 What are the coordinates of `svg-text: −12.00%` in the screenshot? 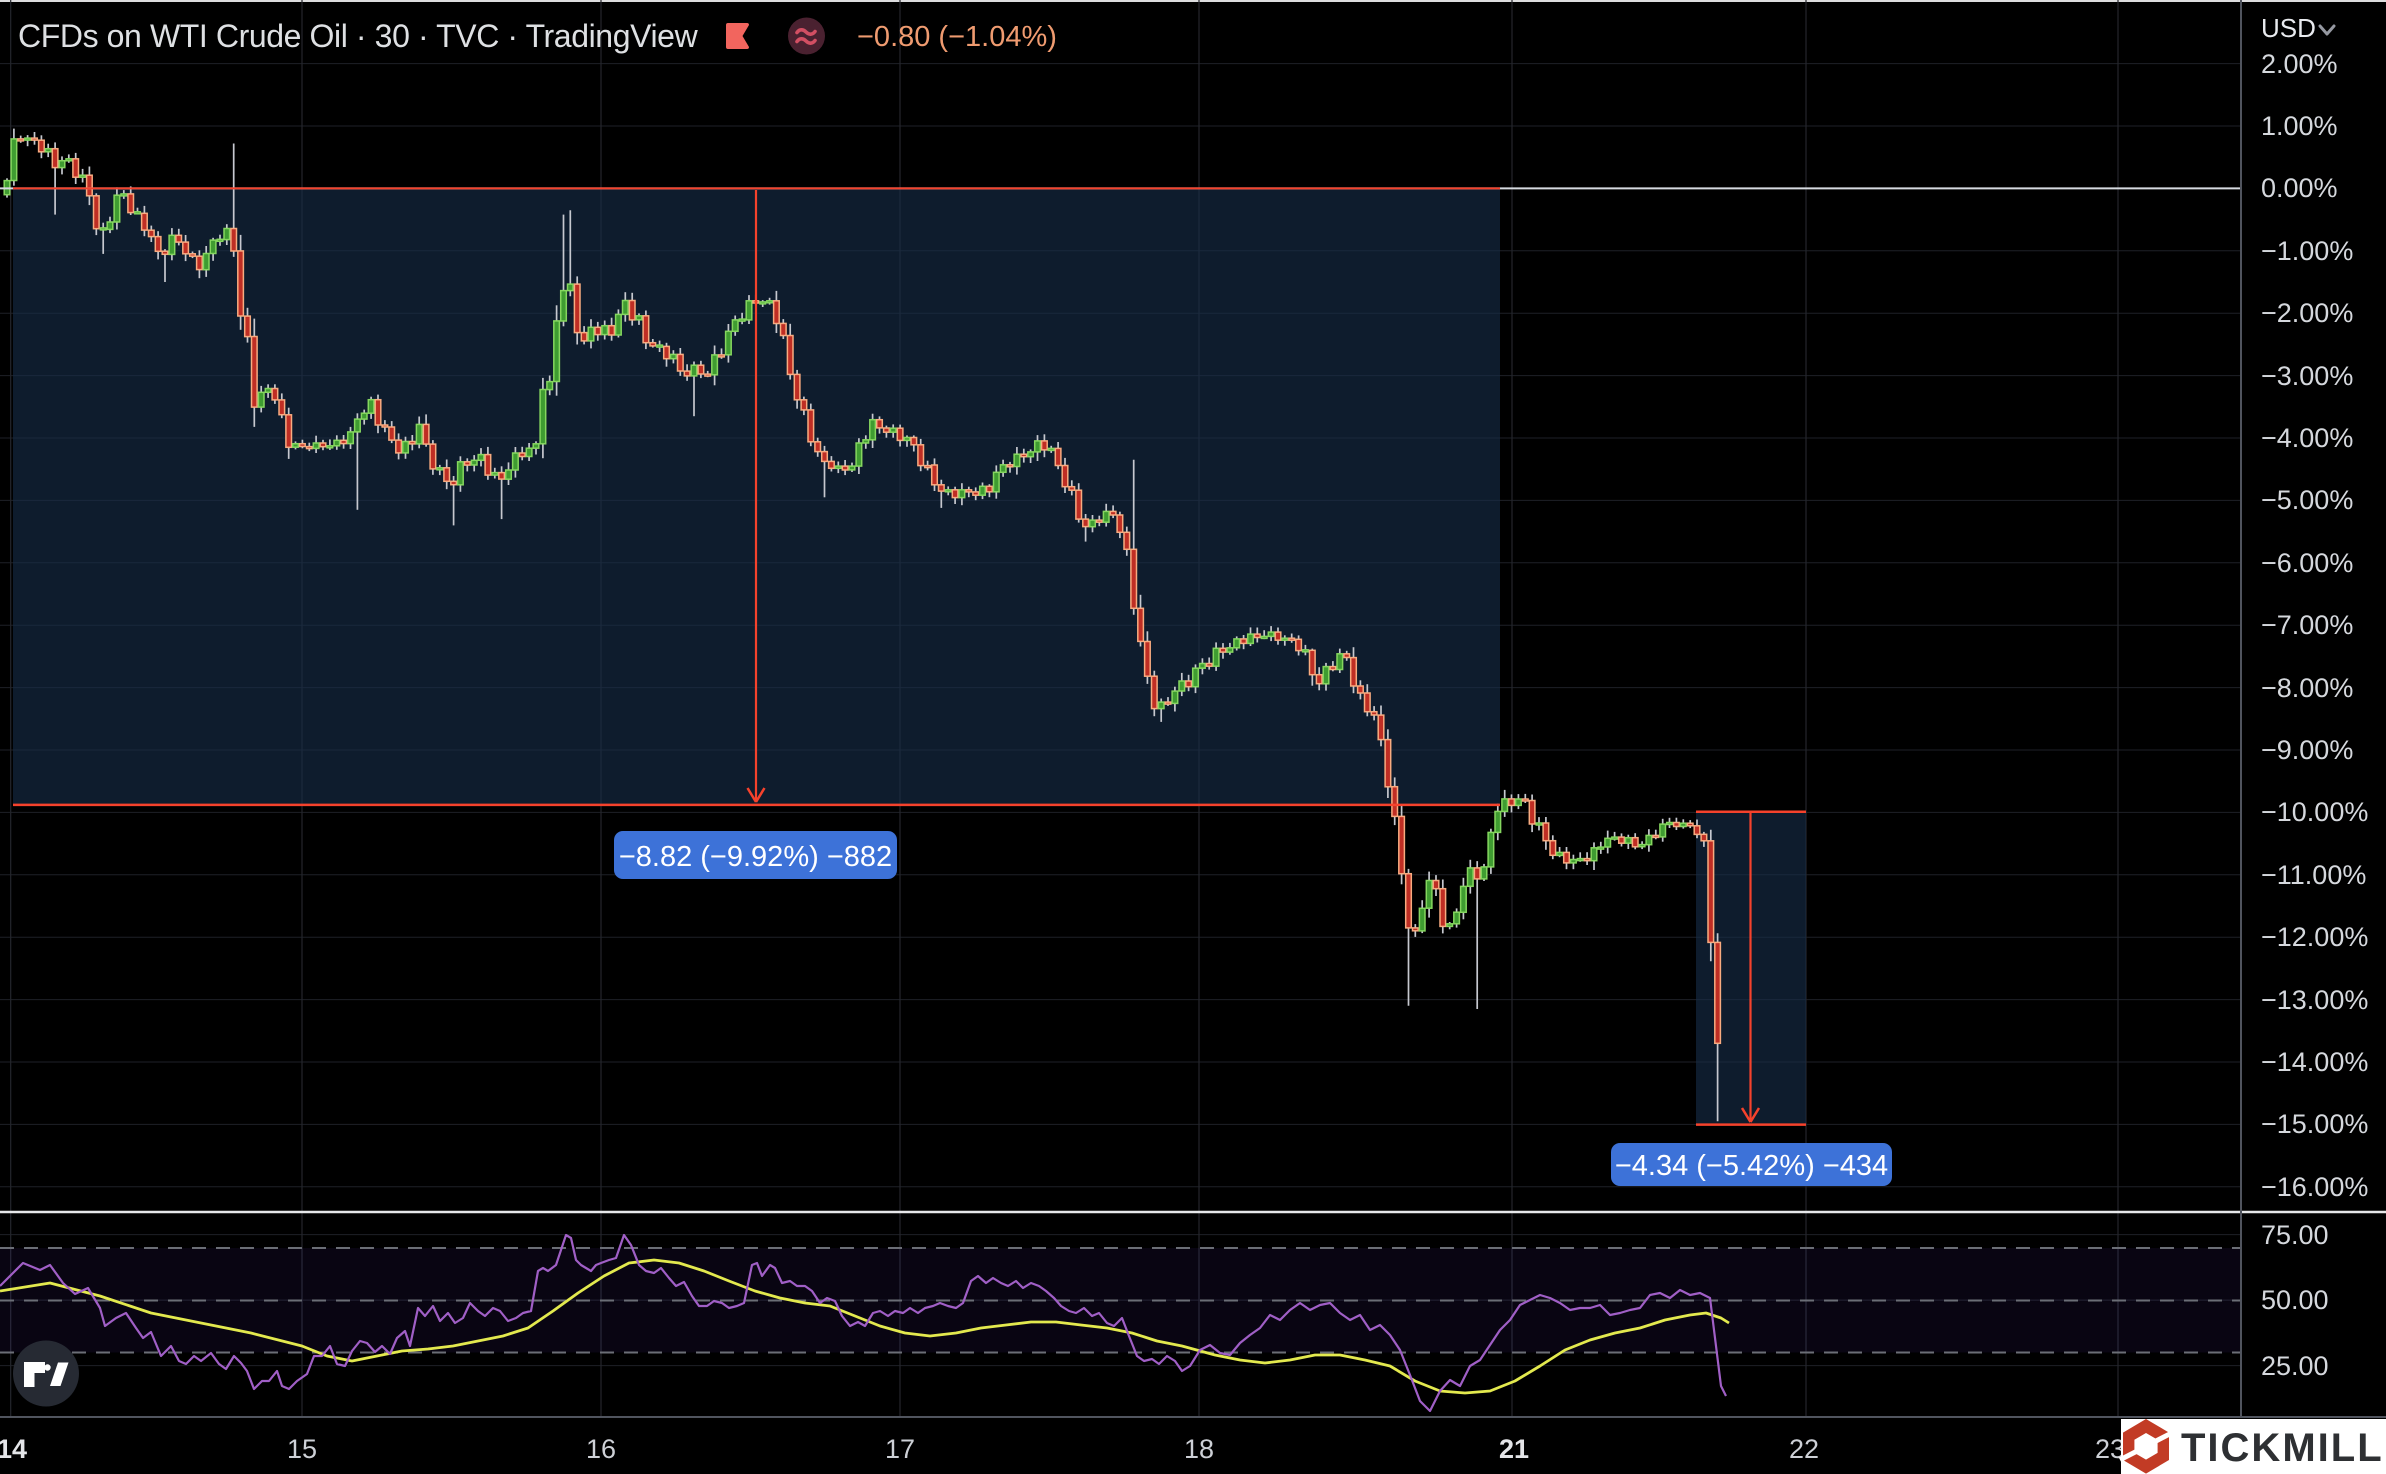 It's located at (2314, 937).